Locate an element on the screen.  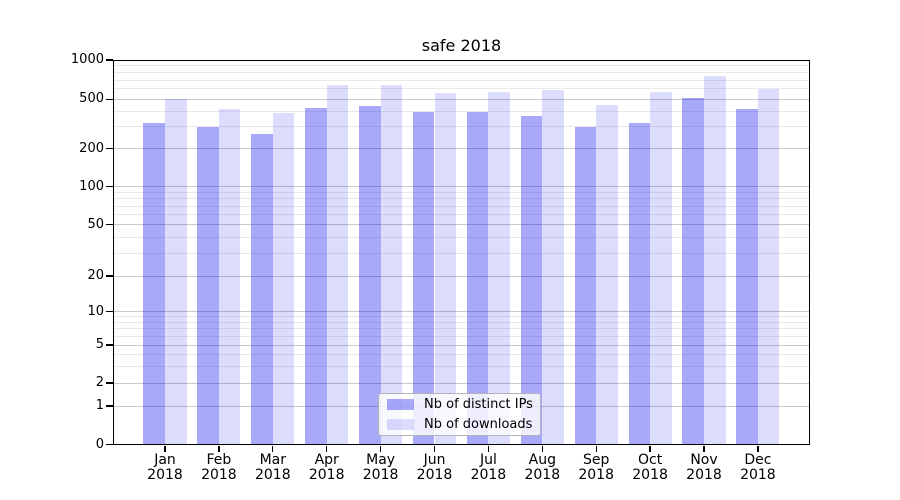
x-tick-mark-feb is located at coordinates (219, 449).